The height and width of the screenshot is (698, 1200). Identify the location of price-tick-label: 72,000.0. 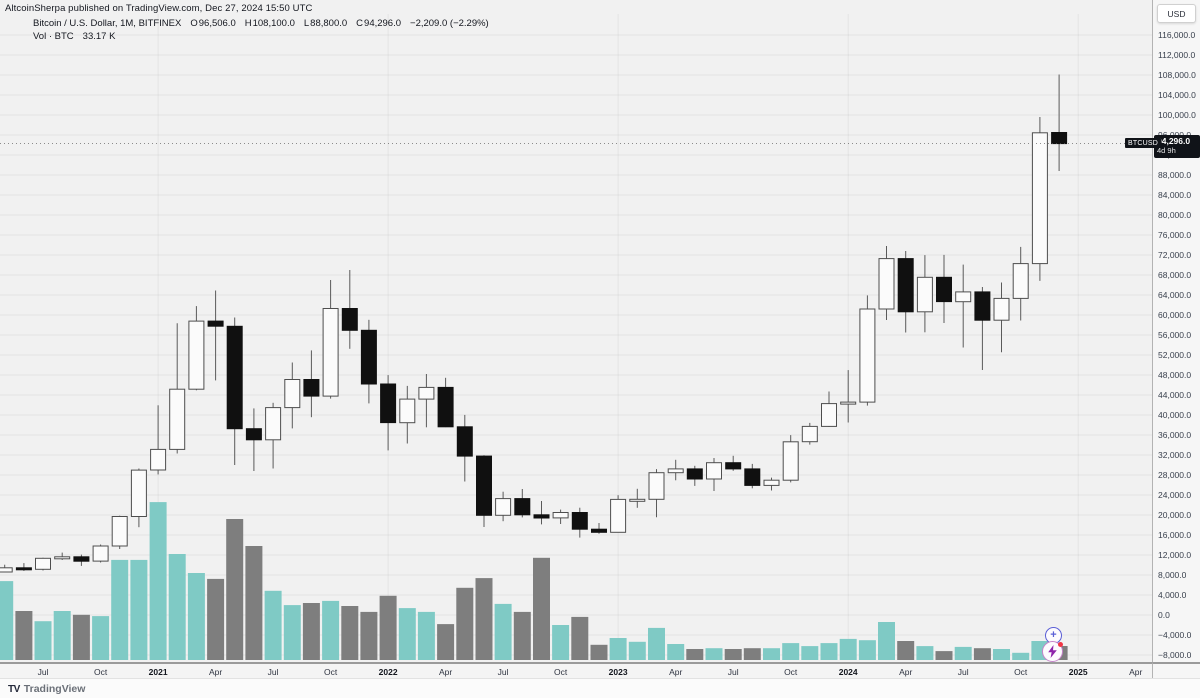
(1175, 255).